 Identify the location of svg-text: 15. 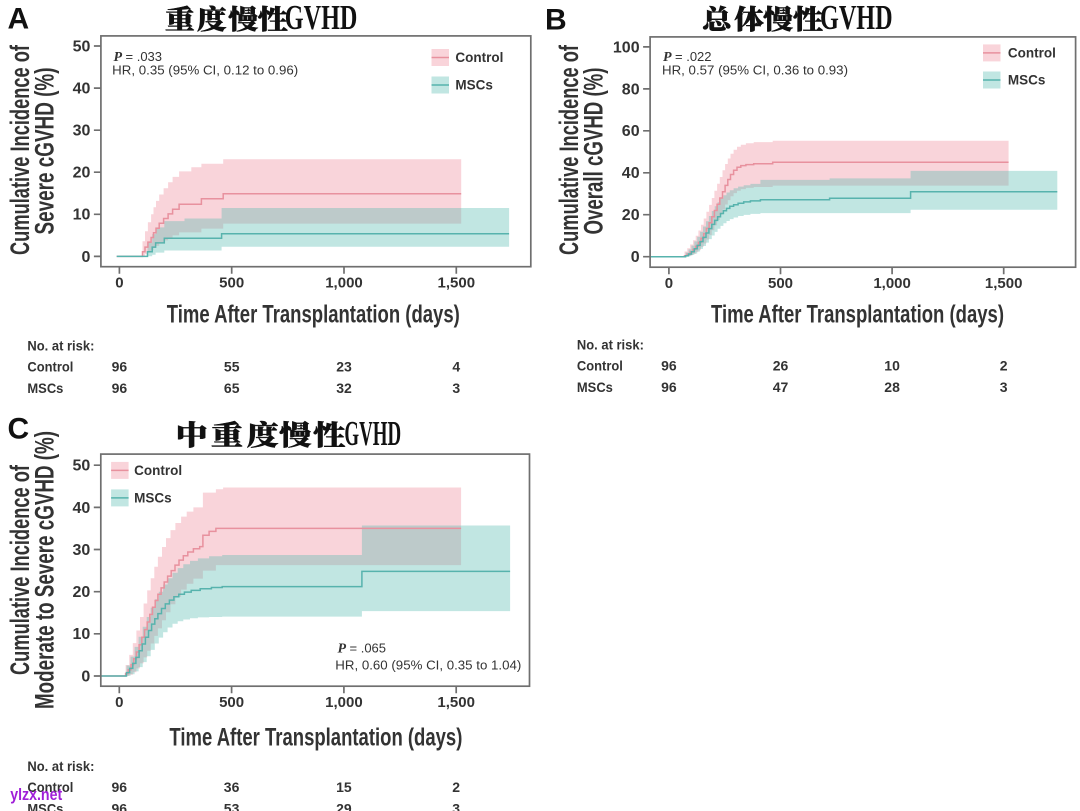
(344, 787).